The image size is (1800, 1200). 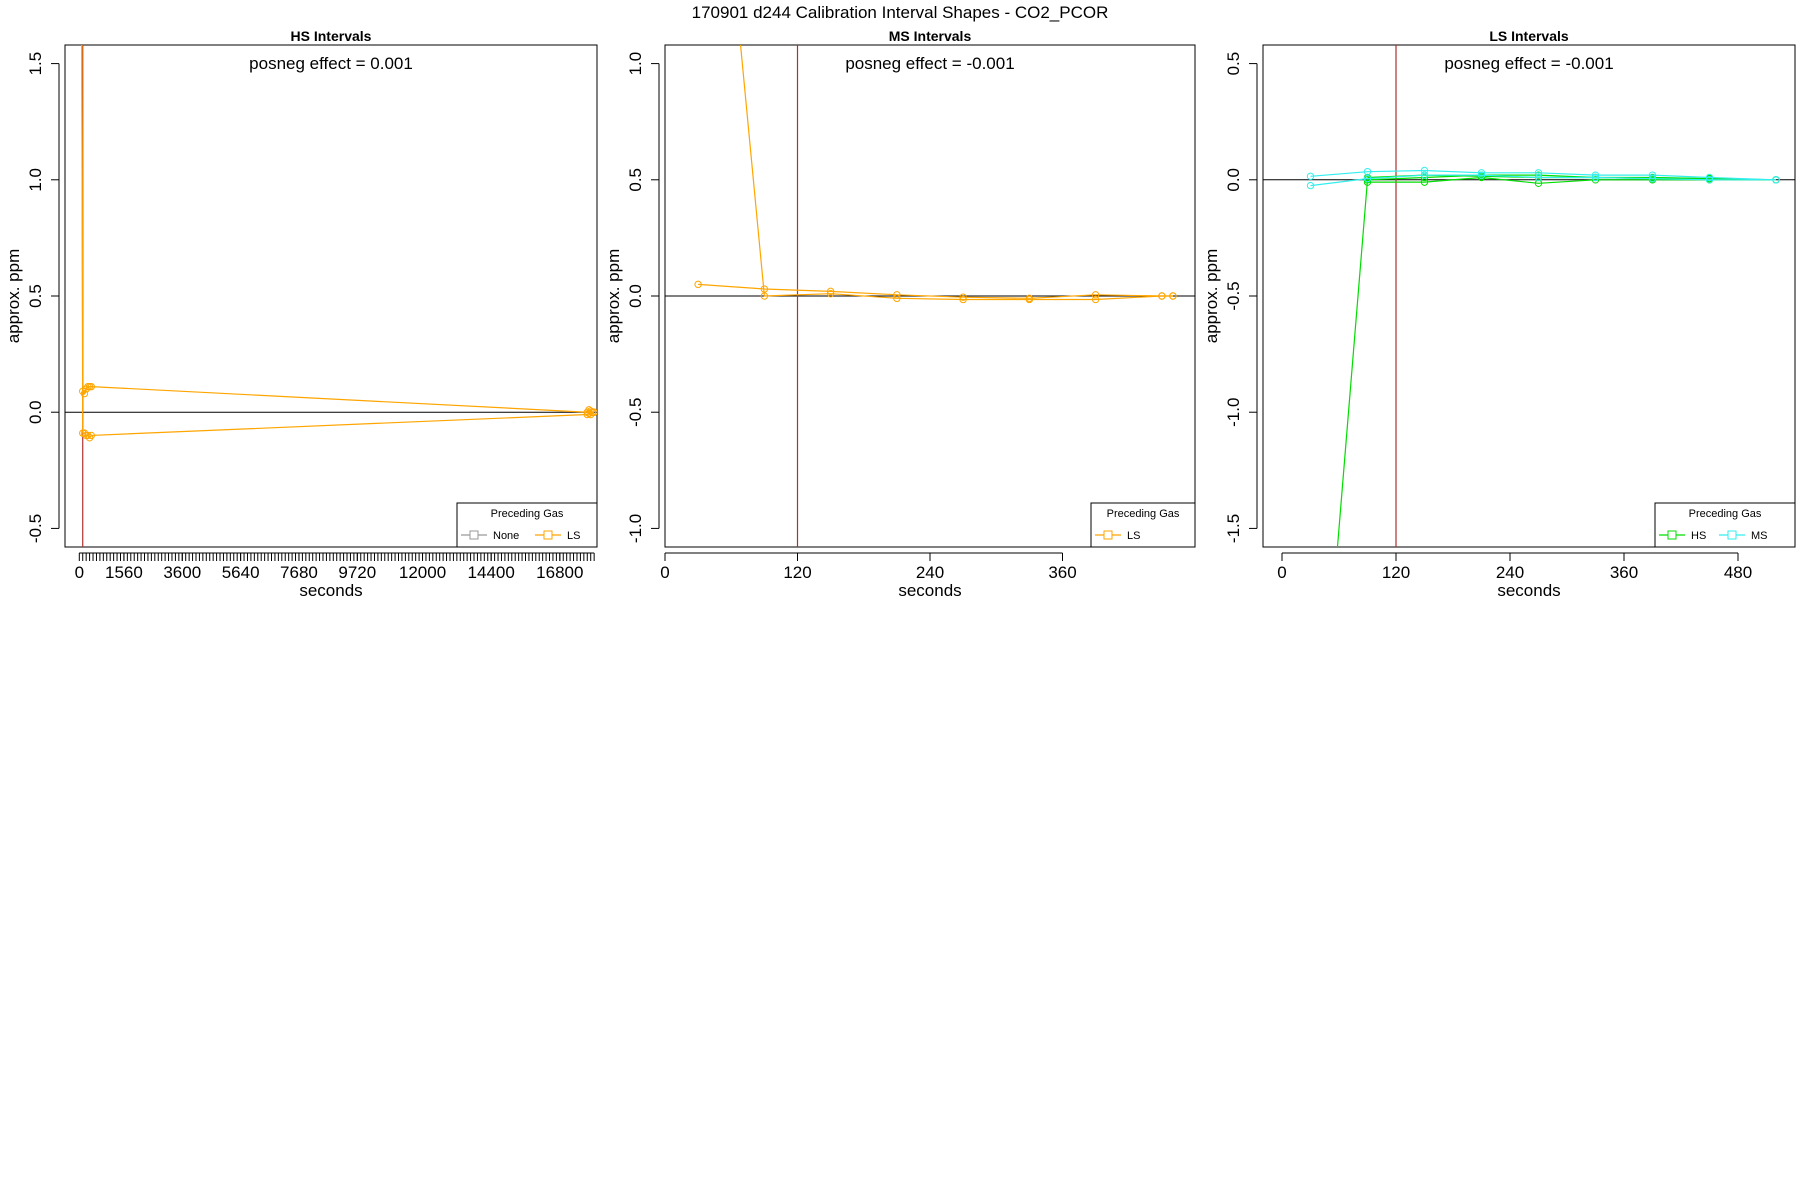 I want to click on legend-entry-label: LS, so click(x=573, y=536).